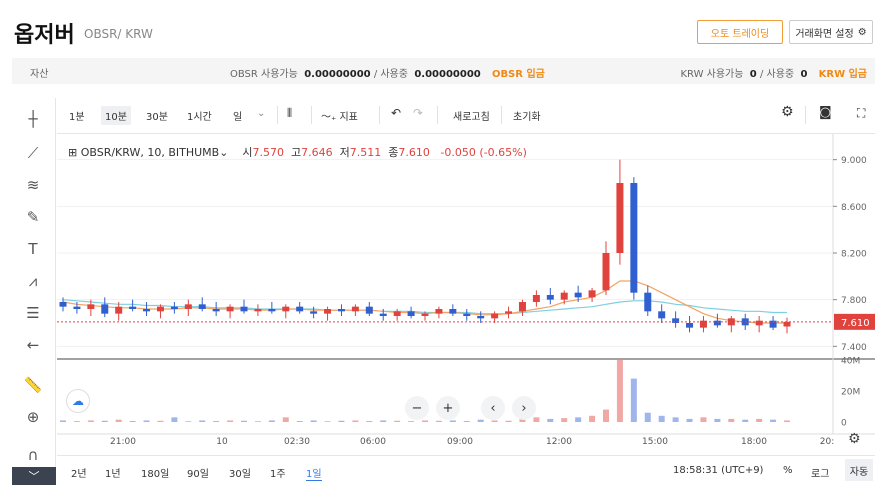 The width and height of the screenshot is (885, 495). What do you see at coordinates (116, 115) in the screenshot?
I see `interval-10m: 10분` at bounding box center [116, 115].